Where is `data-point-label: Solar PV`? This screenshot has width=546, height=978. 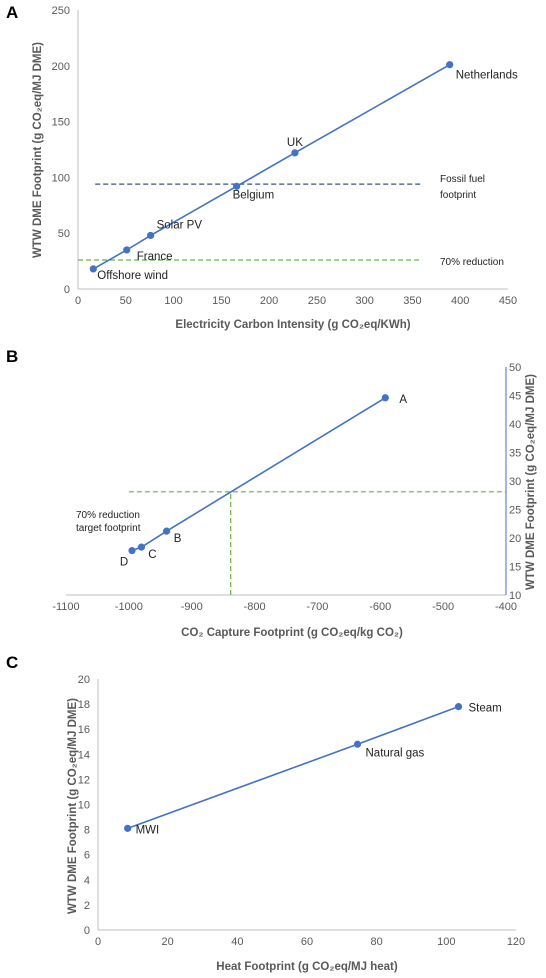 data-point-label: Solar PV is located at coordinates (180, 225).